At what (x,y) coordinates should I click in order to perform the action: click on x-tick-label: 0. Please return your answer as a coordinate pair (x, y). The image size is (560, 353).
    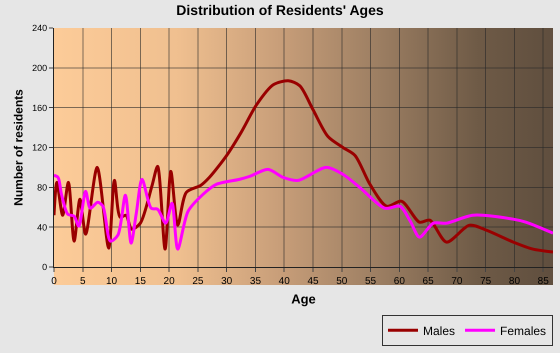
    Looking at the image, I should click on (54, 281).